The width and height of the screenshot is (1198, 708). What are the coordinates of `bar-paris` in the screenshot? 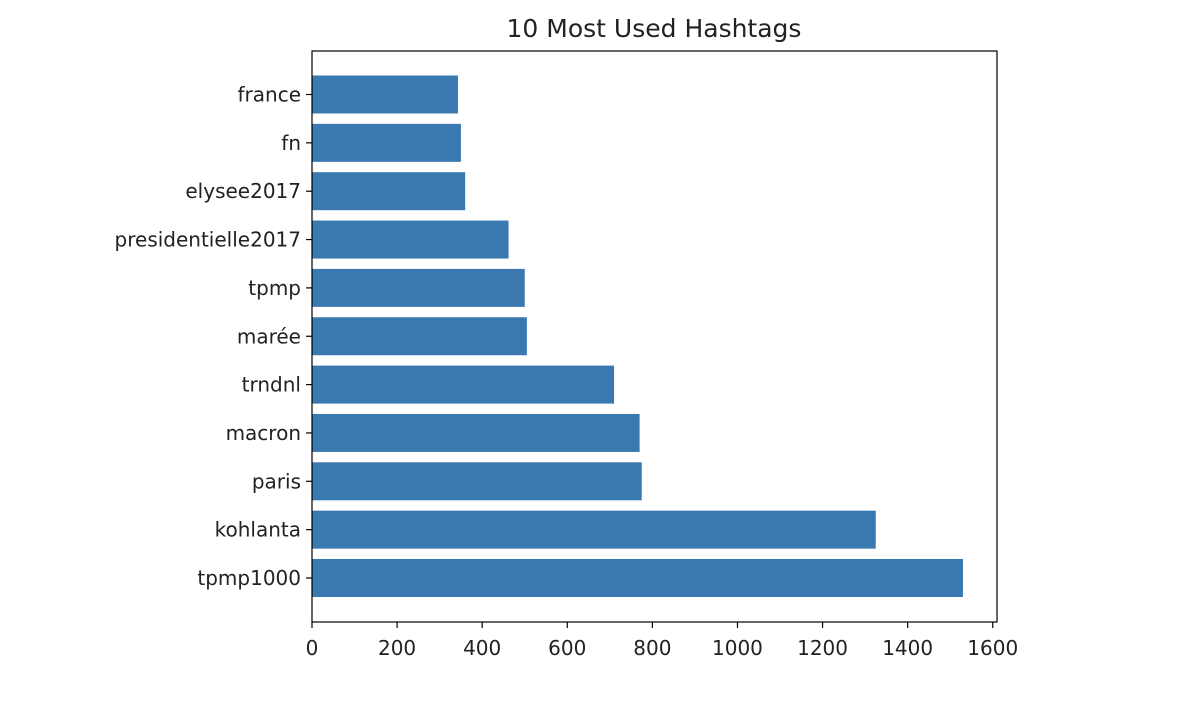 It's located at (477, 481).